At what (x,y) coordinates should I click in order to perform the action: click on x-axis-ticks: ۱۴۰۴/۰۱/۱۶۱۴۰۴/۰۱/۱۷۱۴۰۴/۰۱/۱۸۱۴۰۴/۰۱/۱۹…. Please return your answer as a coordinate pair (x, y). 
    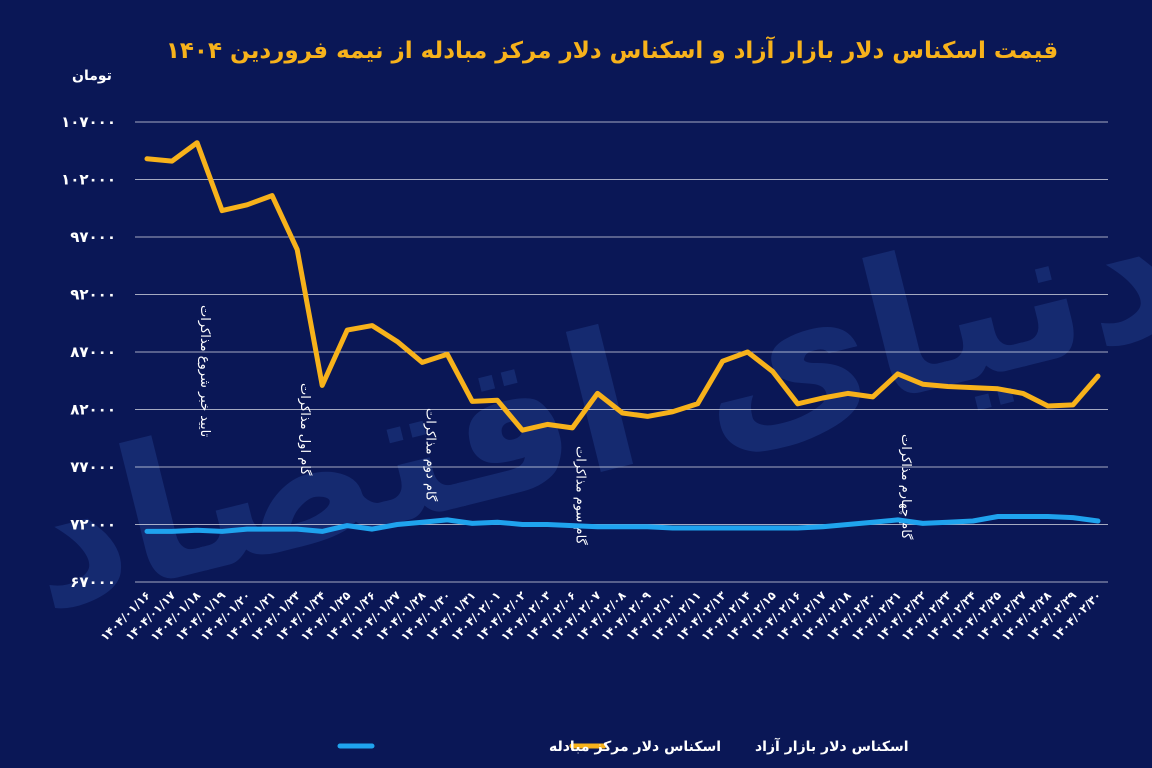
    Looking at the image, I should click on (601, 616).